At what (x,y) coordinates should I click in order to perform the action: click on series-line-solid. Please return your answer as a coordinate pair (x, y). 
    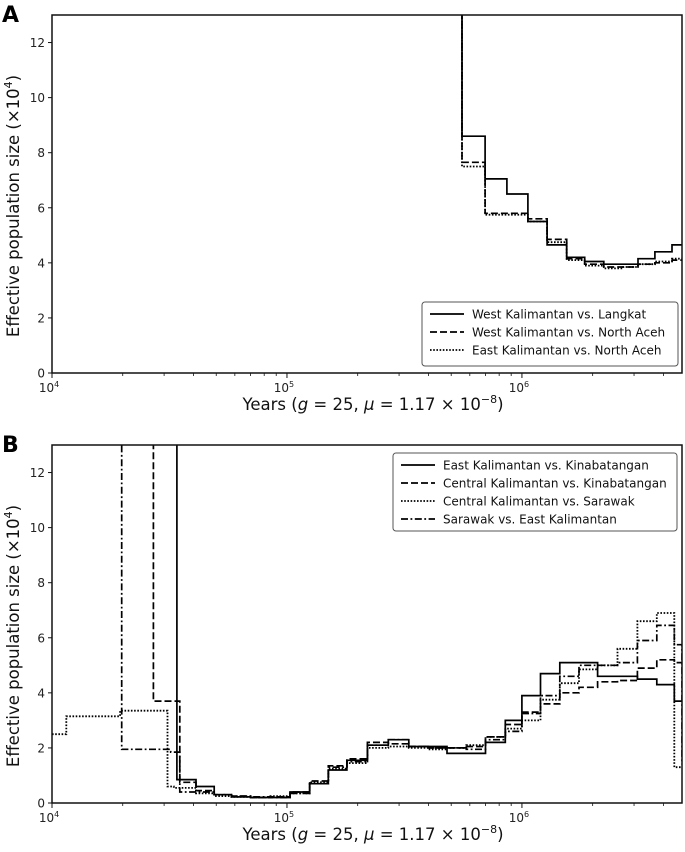
    Looking at the image, I should click on (571, 140).